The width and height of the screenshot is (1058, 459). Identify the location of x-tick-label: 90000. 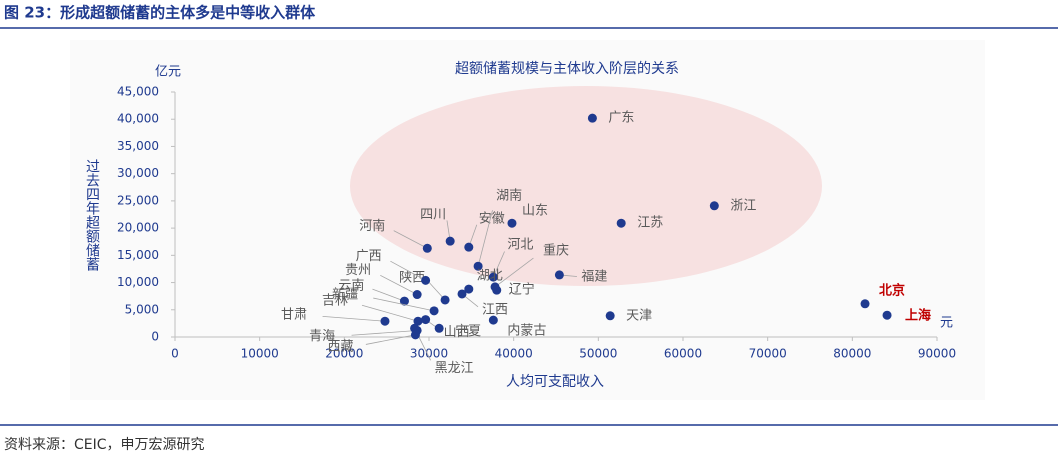
(937, 354).